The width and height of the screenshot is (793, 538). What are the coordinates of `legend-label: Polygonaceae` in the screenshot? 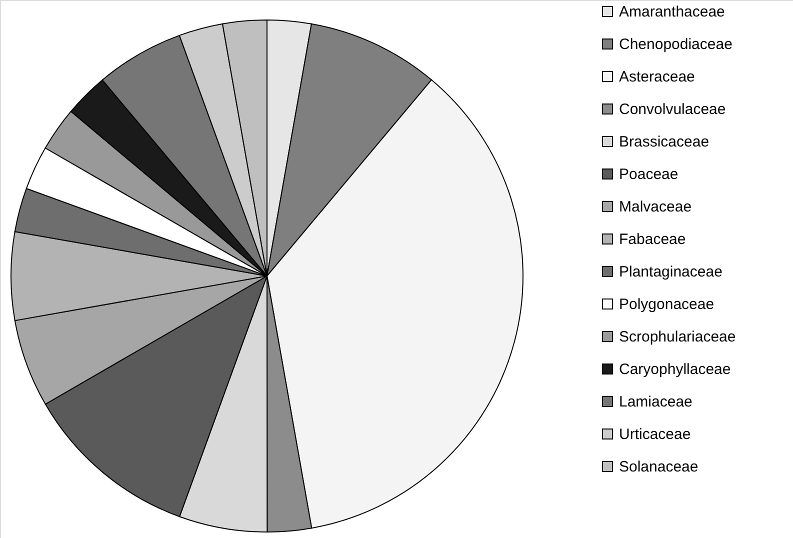 It's located at (666, 304).